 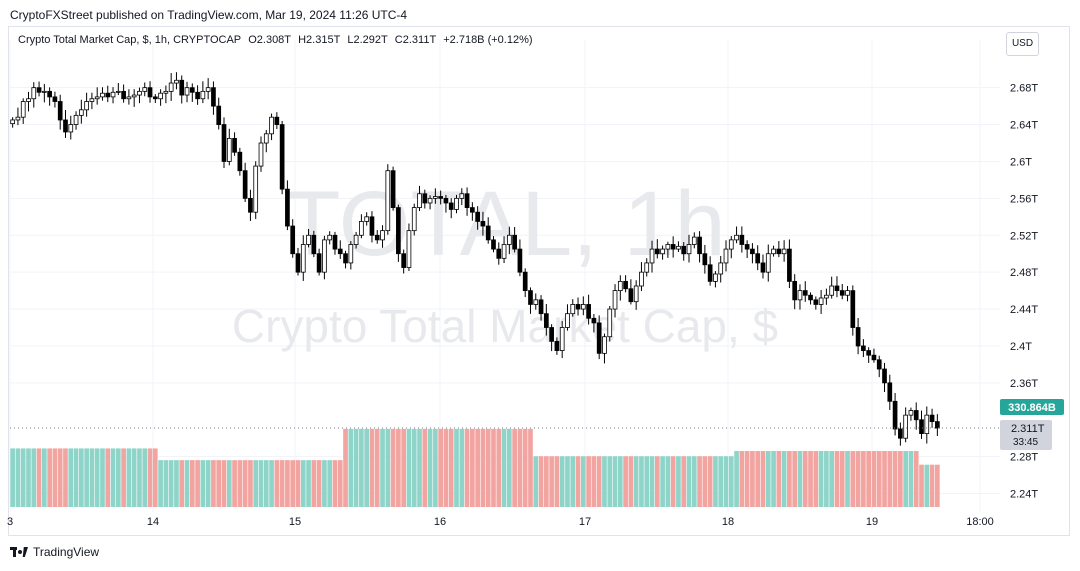 I want to click on volume-value-badge, so click(x=1032, y=407).